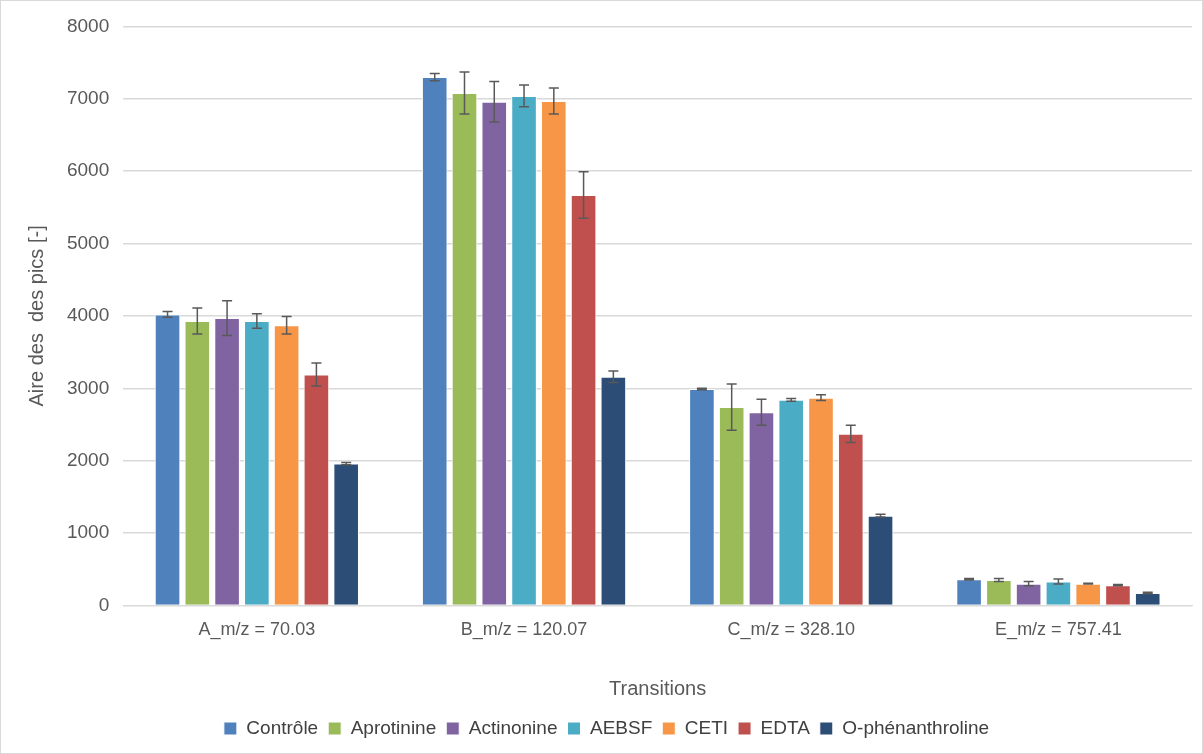  I want to click on y-tick-label: 5000, so click(88, 242).